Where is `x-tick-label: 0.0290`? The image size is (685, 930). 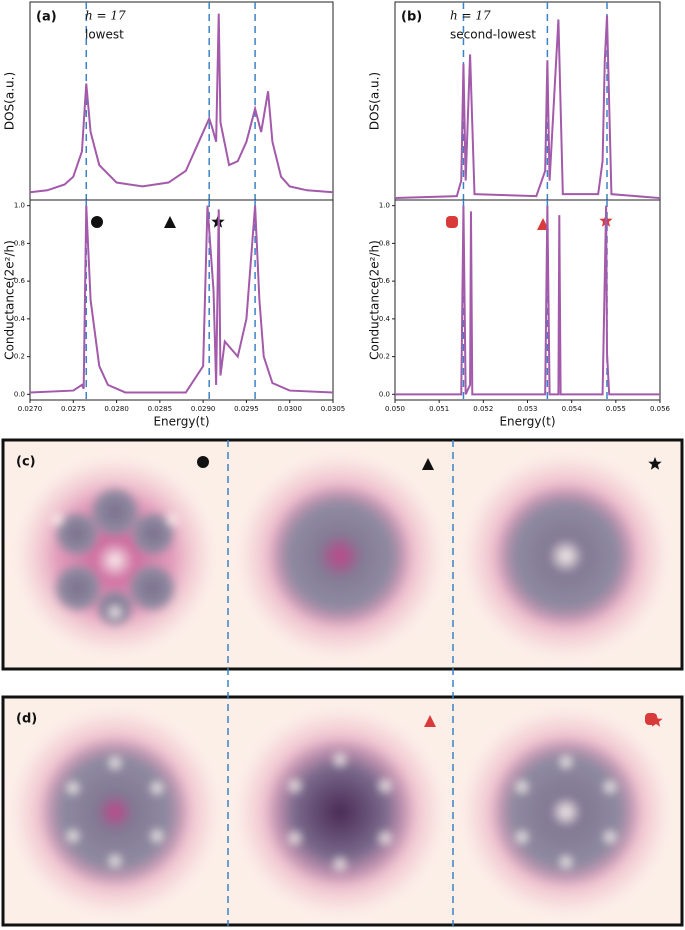 x-tick-label: 0.0290 is located at coordinates (203, 409).